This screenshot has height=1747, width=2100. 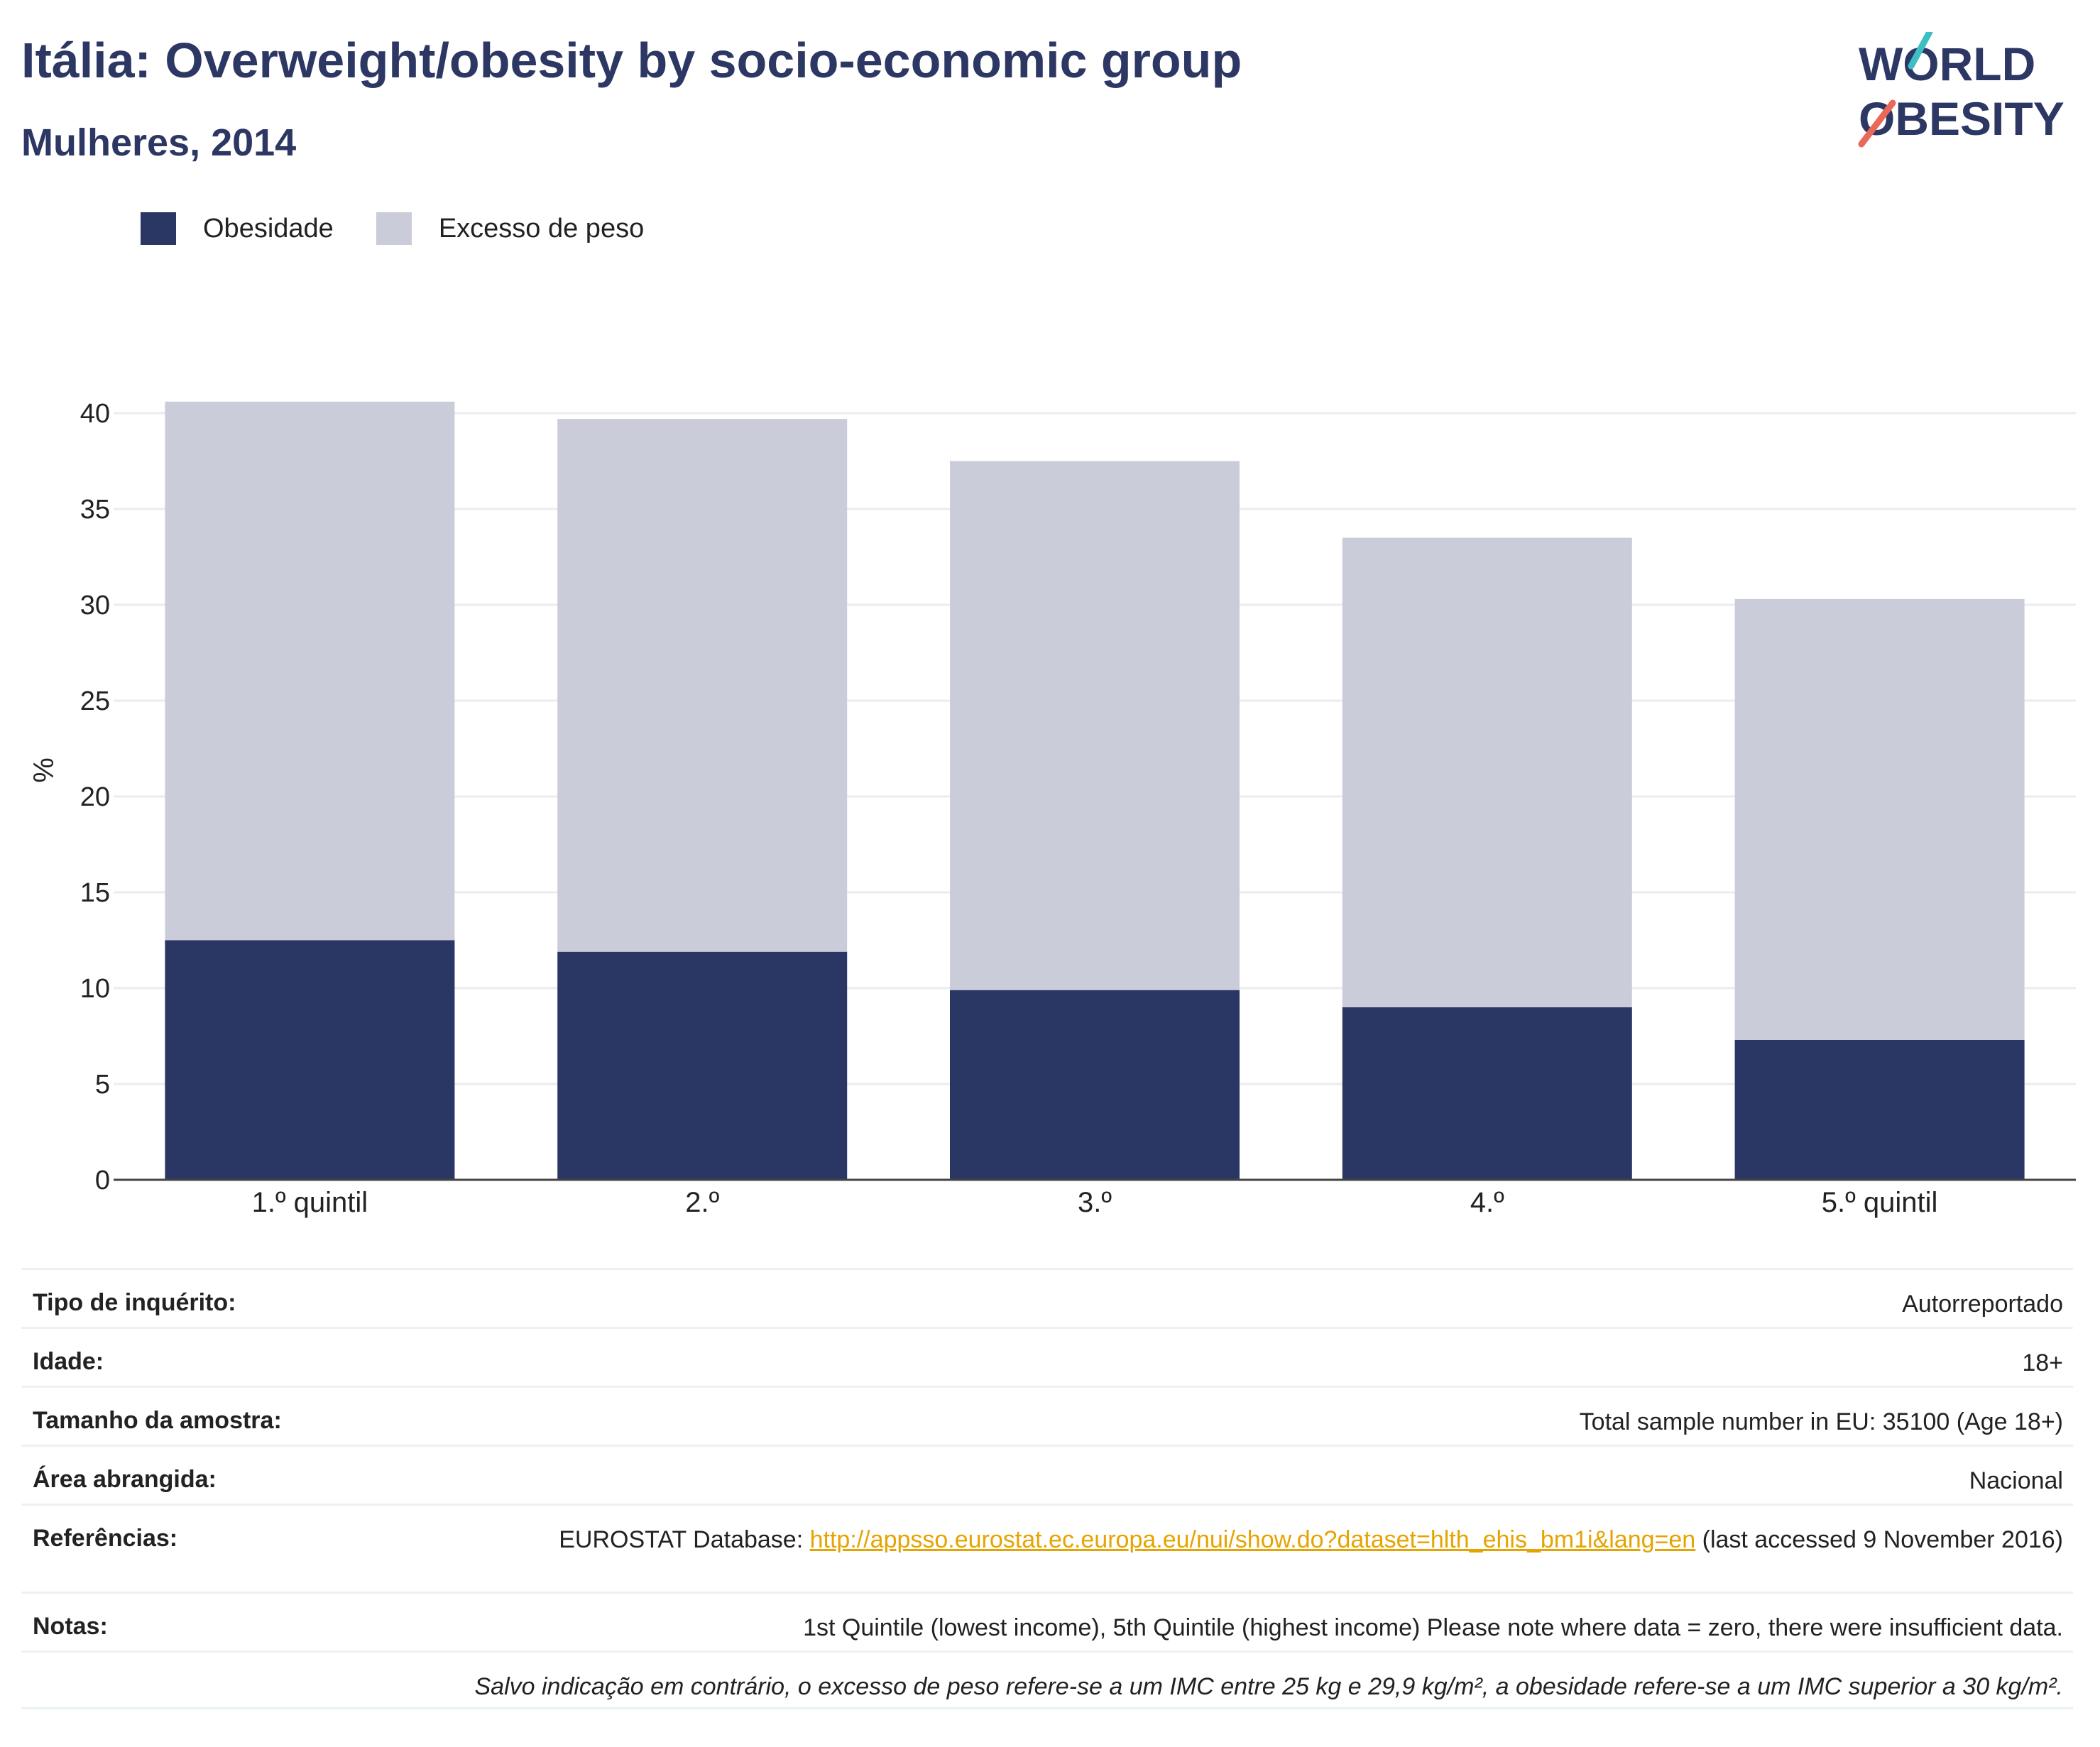 What do you see at coordinates (1982, 1304) in the screenshot?
I see `survey-type-value: Autorreportado` at bounding box center [1982, 1304].